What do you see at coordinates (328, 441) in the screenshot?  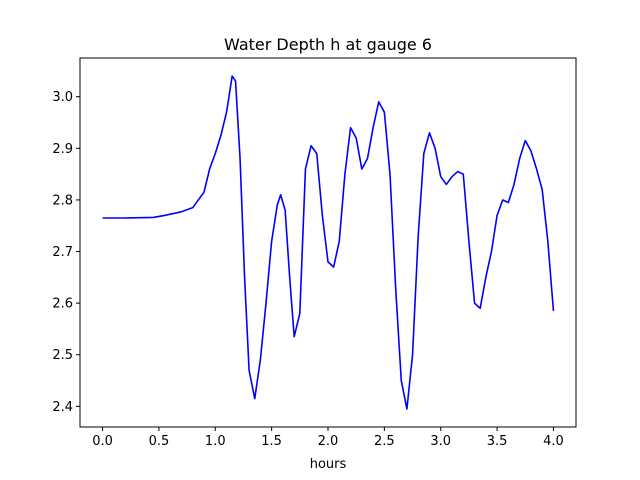 I see `x-tick-label: 2.0` at bounding box center [328, 441].